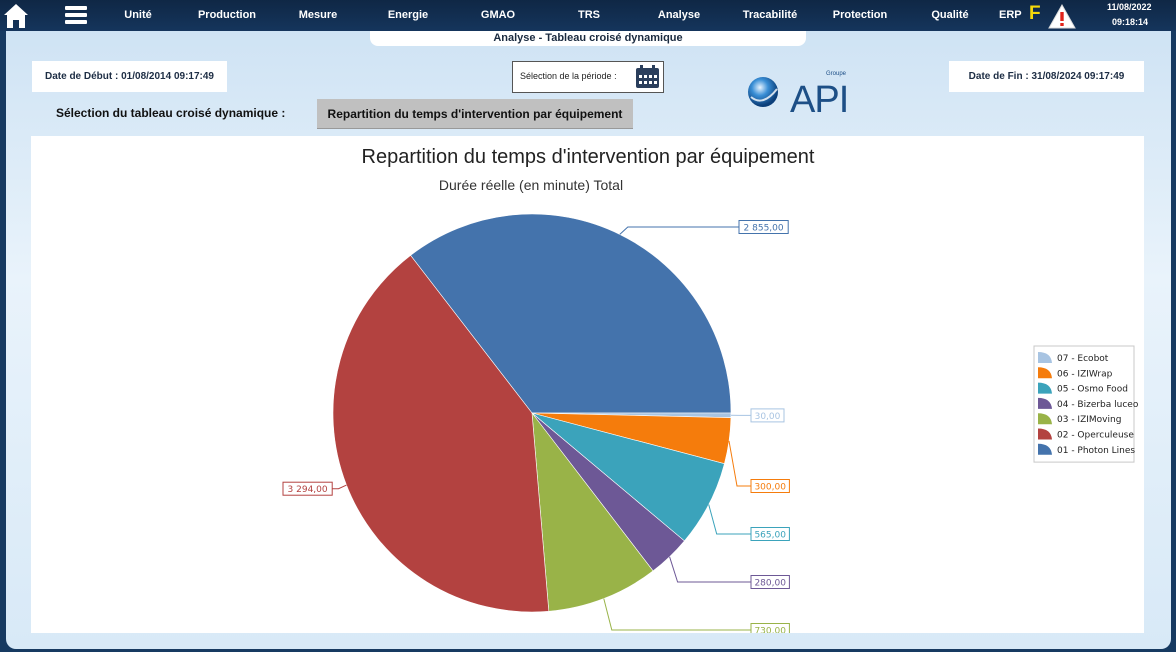 Image resolution: width=1176 pixels, height=652 pixels. I want to click on data-label-07-ecobot: 30,00, so click(767, 415).